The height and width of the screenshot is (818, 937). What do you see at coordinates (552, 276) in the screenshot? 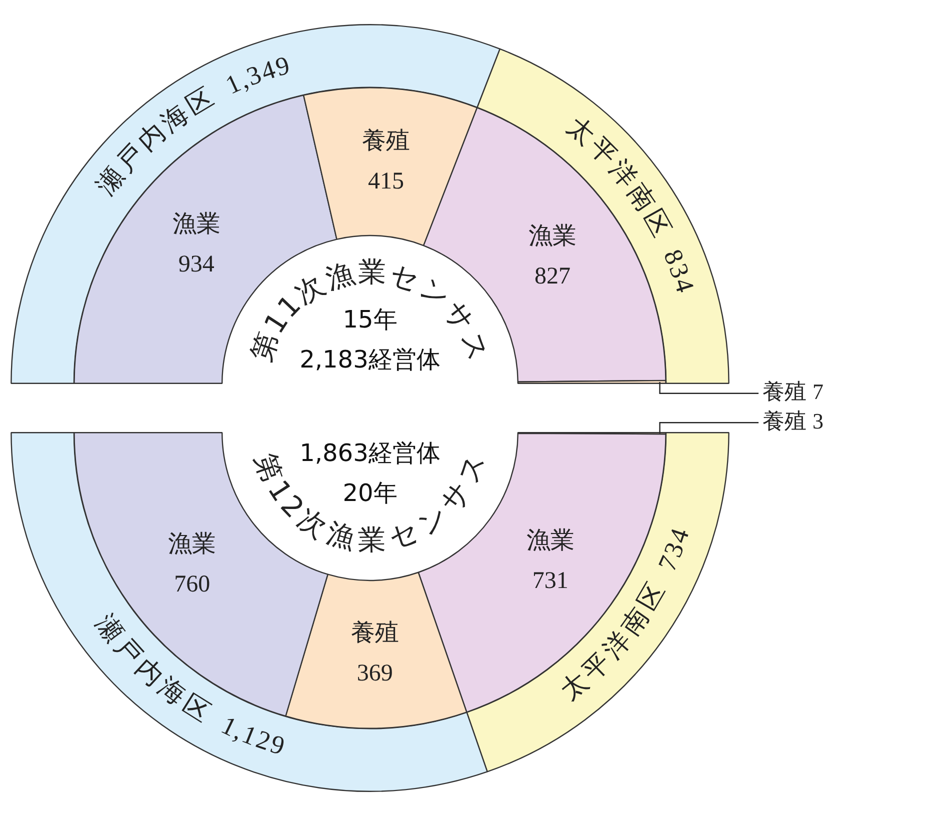
I see `data-label: 827` at bounding box center [552, 276].